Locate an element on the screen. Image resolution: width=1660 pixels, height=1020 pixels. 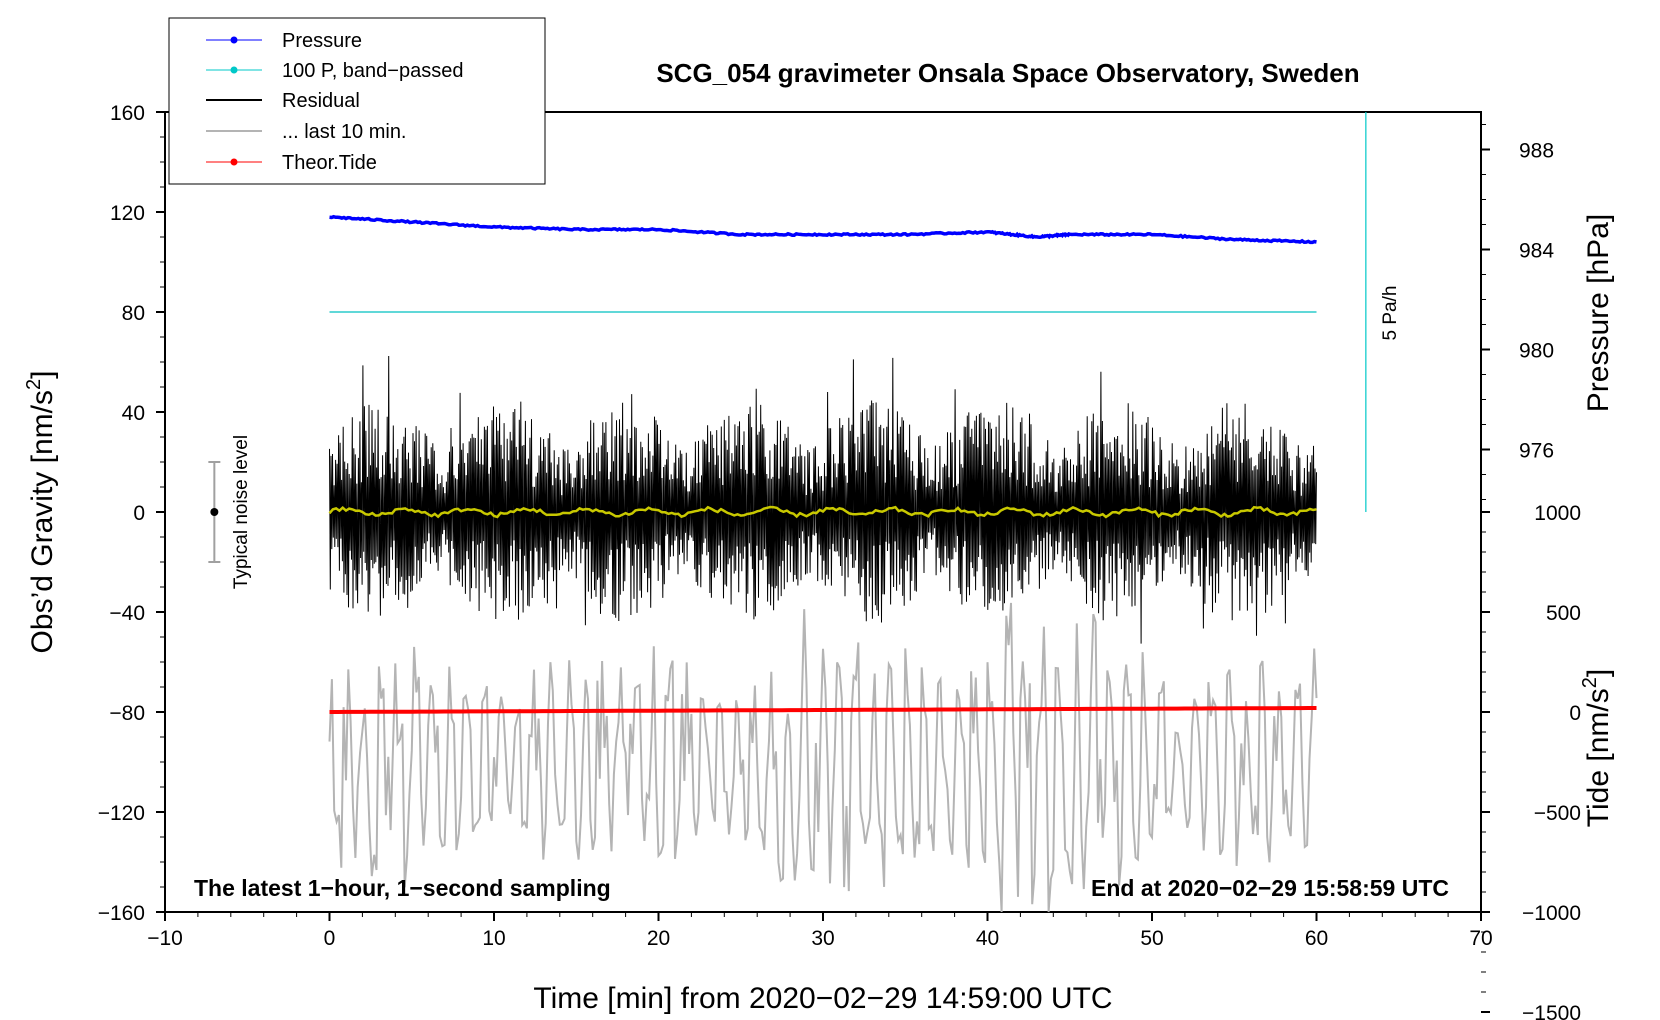
y-tick-label: 0 is located at coordinates (139, 513).